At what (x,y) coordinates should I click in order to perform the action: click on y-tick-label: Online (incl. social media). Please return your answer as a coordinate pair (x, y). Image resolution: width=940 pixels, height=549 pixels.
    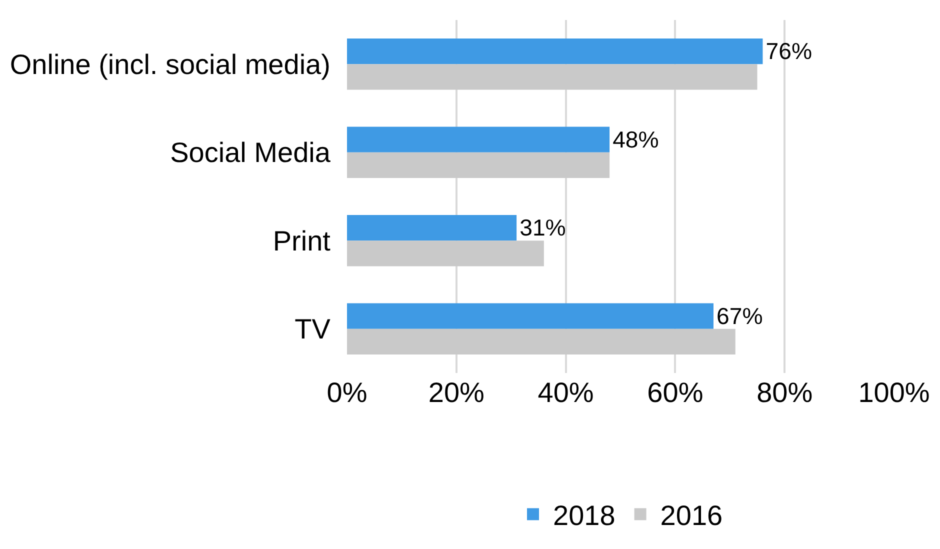
    Looking at the image, I should click on (178, 64).